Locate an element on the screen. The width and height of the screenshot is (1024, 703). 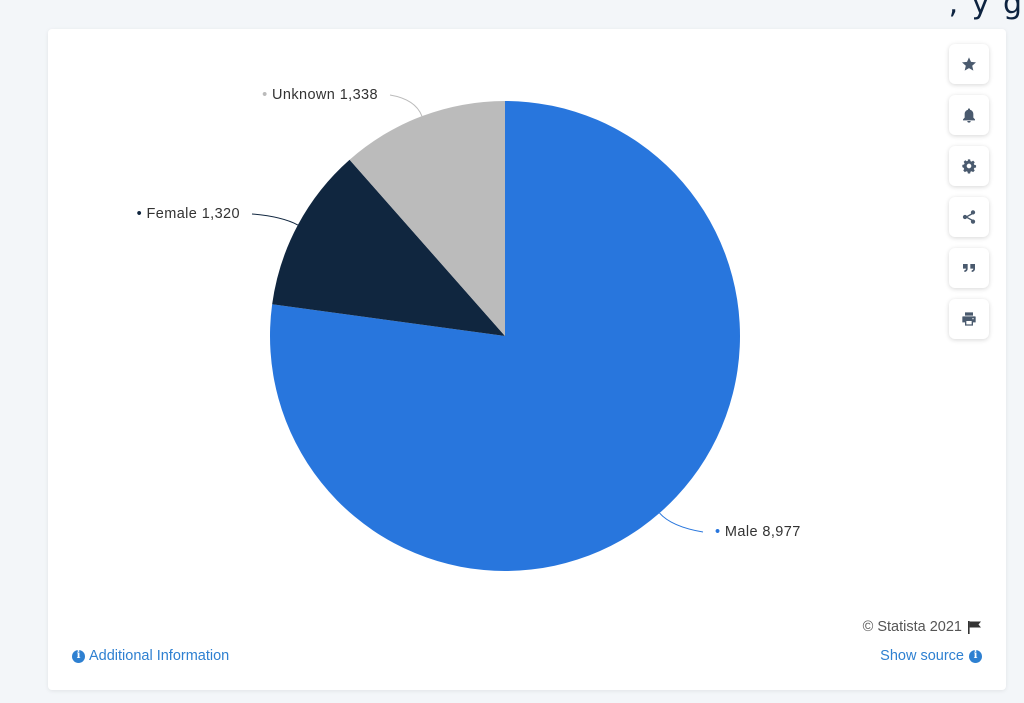
settings-button is located at coordinates (969, 166).